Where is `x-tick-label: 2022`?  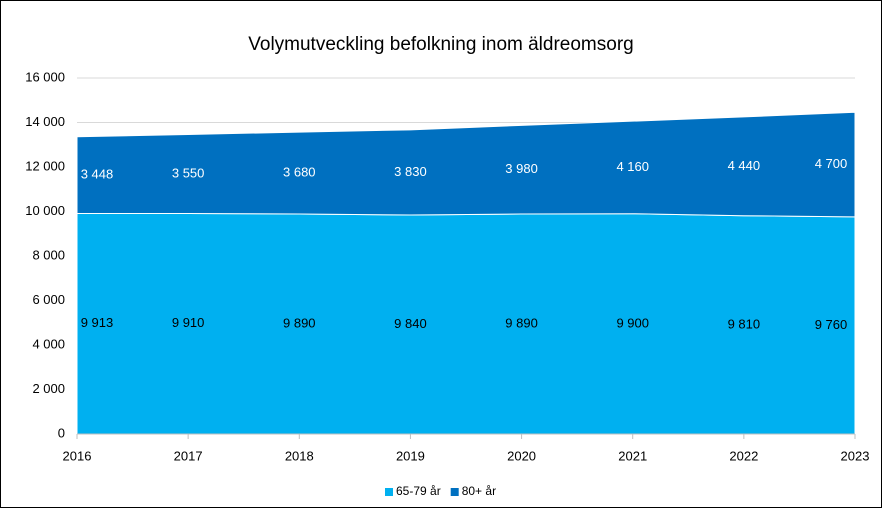 x-tick-label: 2022 is located at coordinates (743, 455).